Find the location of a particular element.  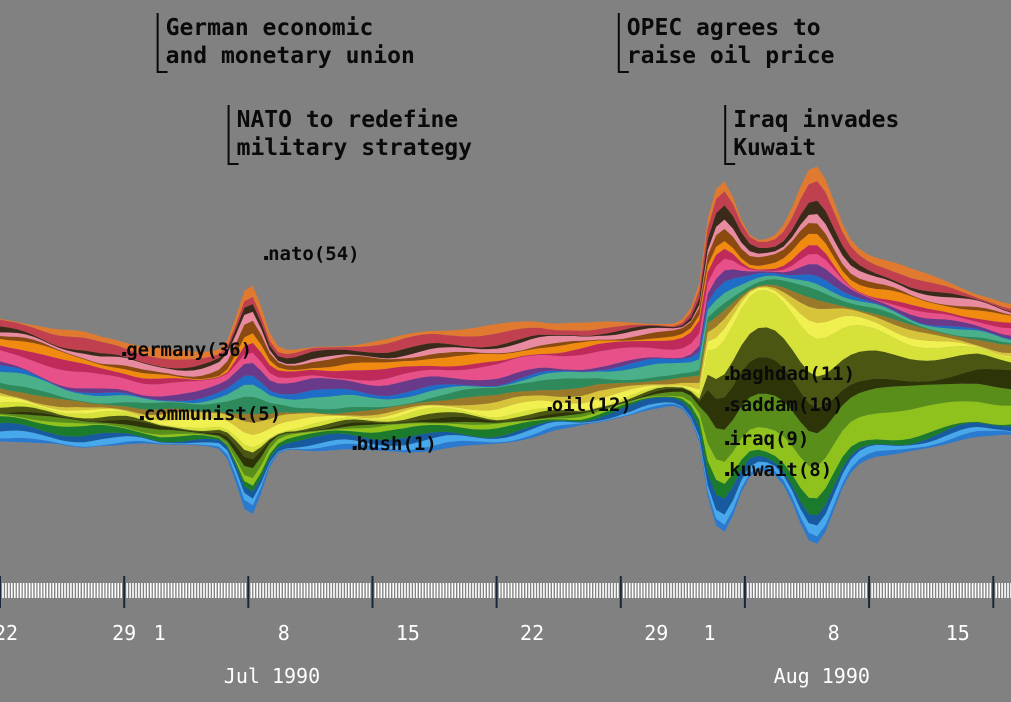

term-label: oil(12) is located at coordinates (589, 405).